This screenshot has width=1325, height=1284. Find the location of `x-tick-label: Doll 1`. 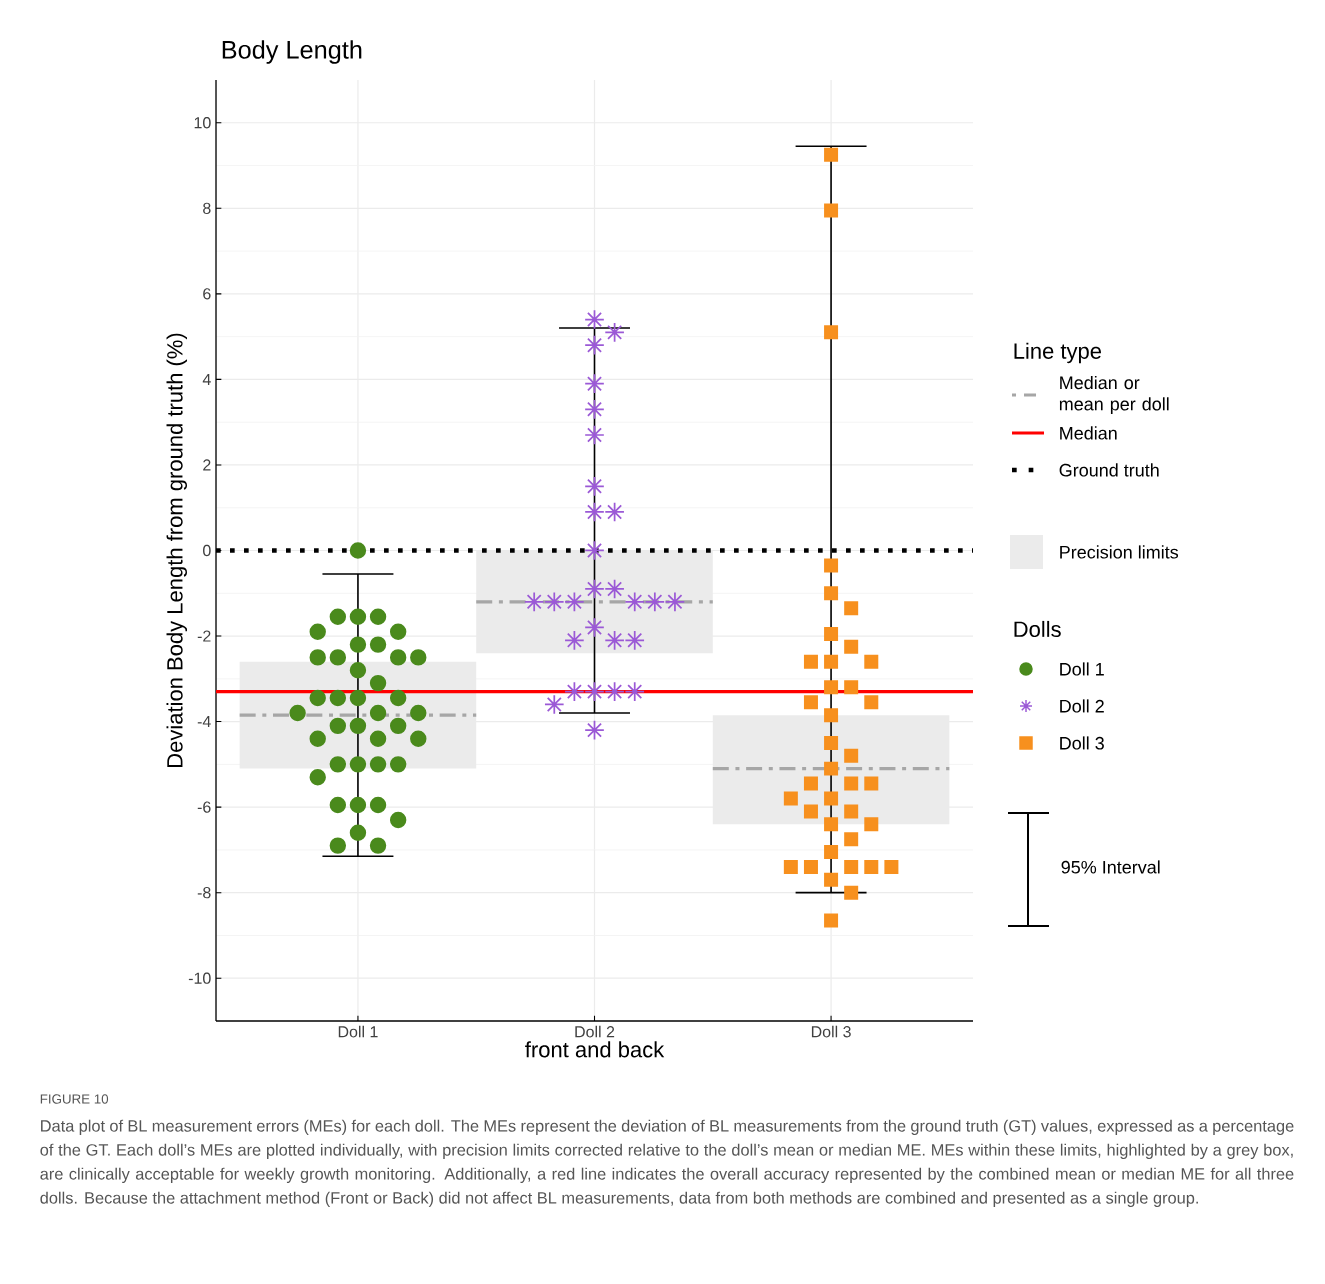

x-tick-label: Doll 1 is located at coordinates (358, 1031).